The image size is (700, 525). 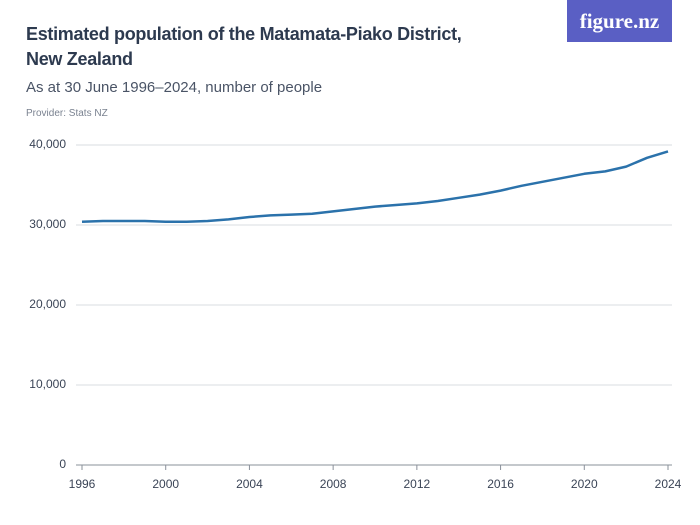 I want to click on provider: Provider: Stats NZ, so click(x=67, y=113).